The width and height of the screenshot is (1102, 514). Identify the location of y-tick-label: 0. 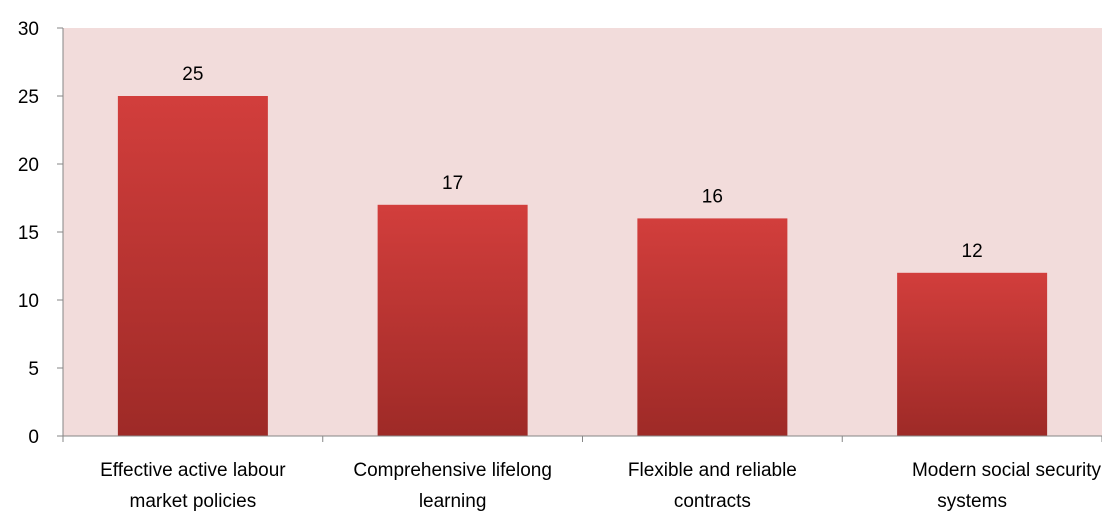
(33, 437).